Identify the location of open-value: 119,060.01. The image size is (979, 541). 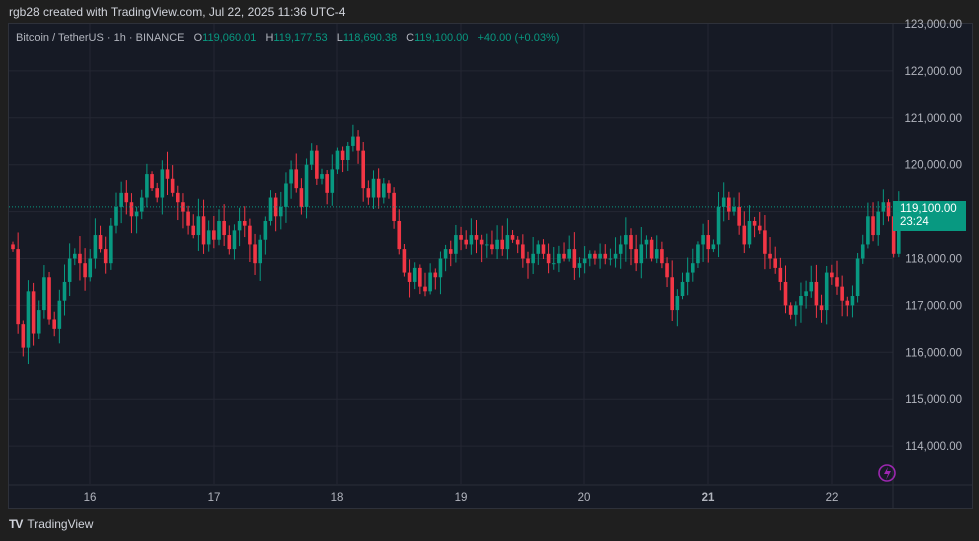
(229, 38).